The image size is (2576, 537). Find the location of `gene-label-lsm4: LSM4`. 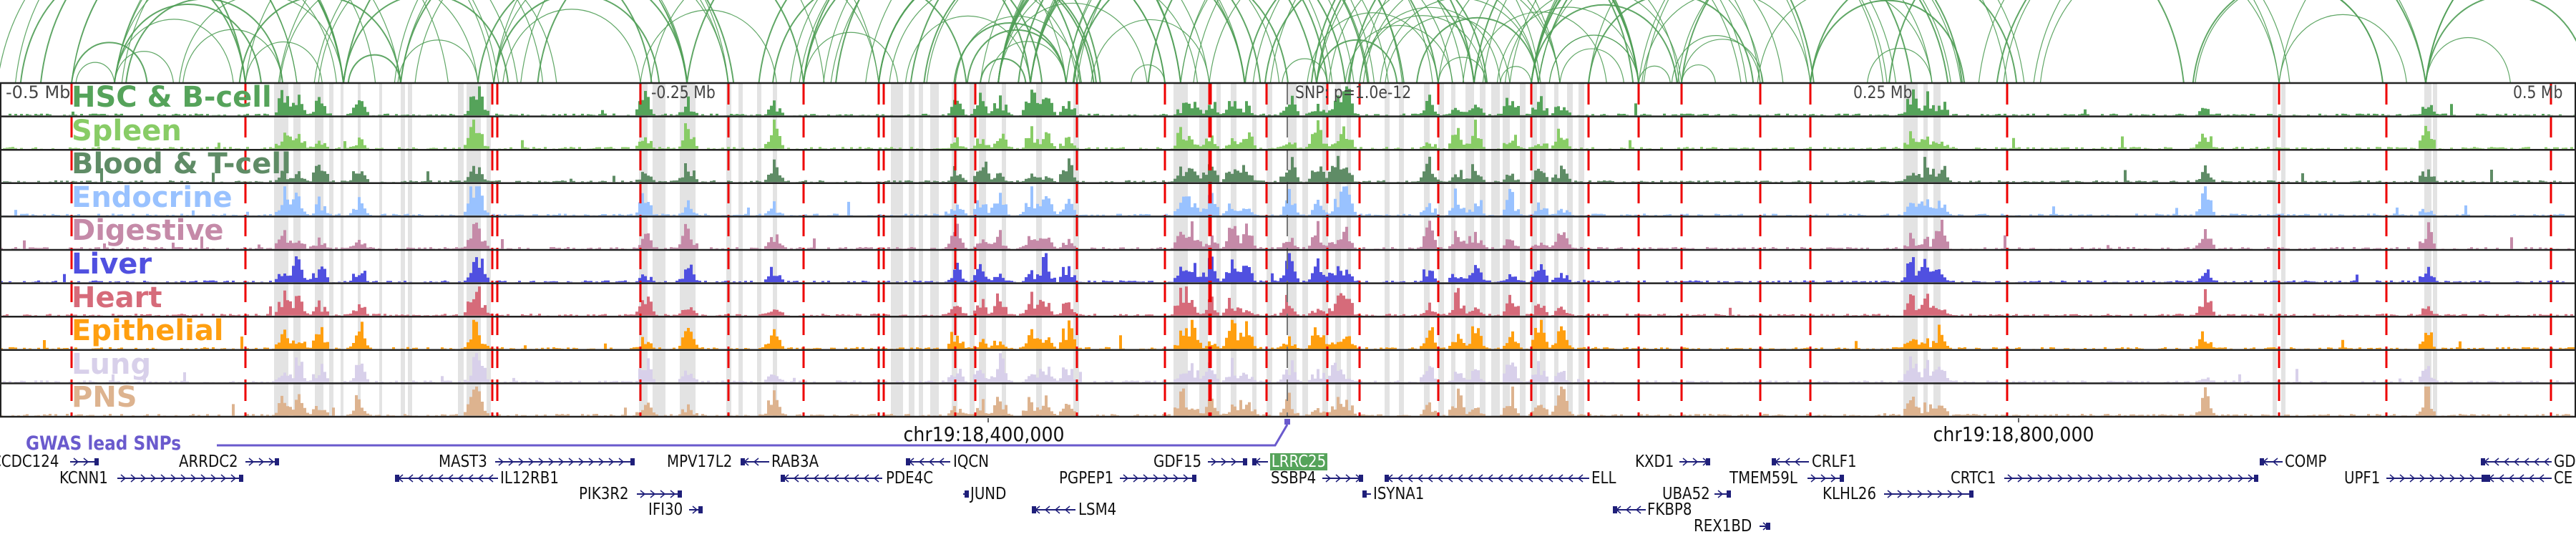

gene-label-lsm4: LSM4 is located at coordinates (1097, 509).